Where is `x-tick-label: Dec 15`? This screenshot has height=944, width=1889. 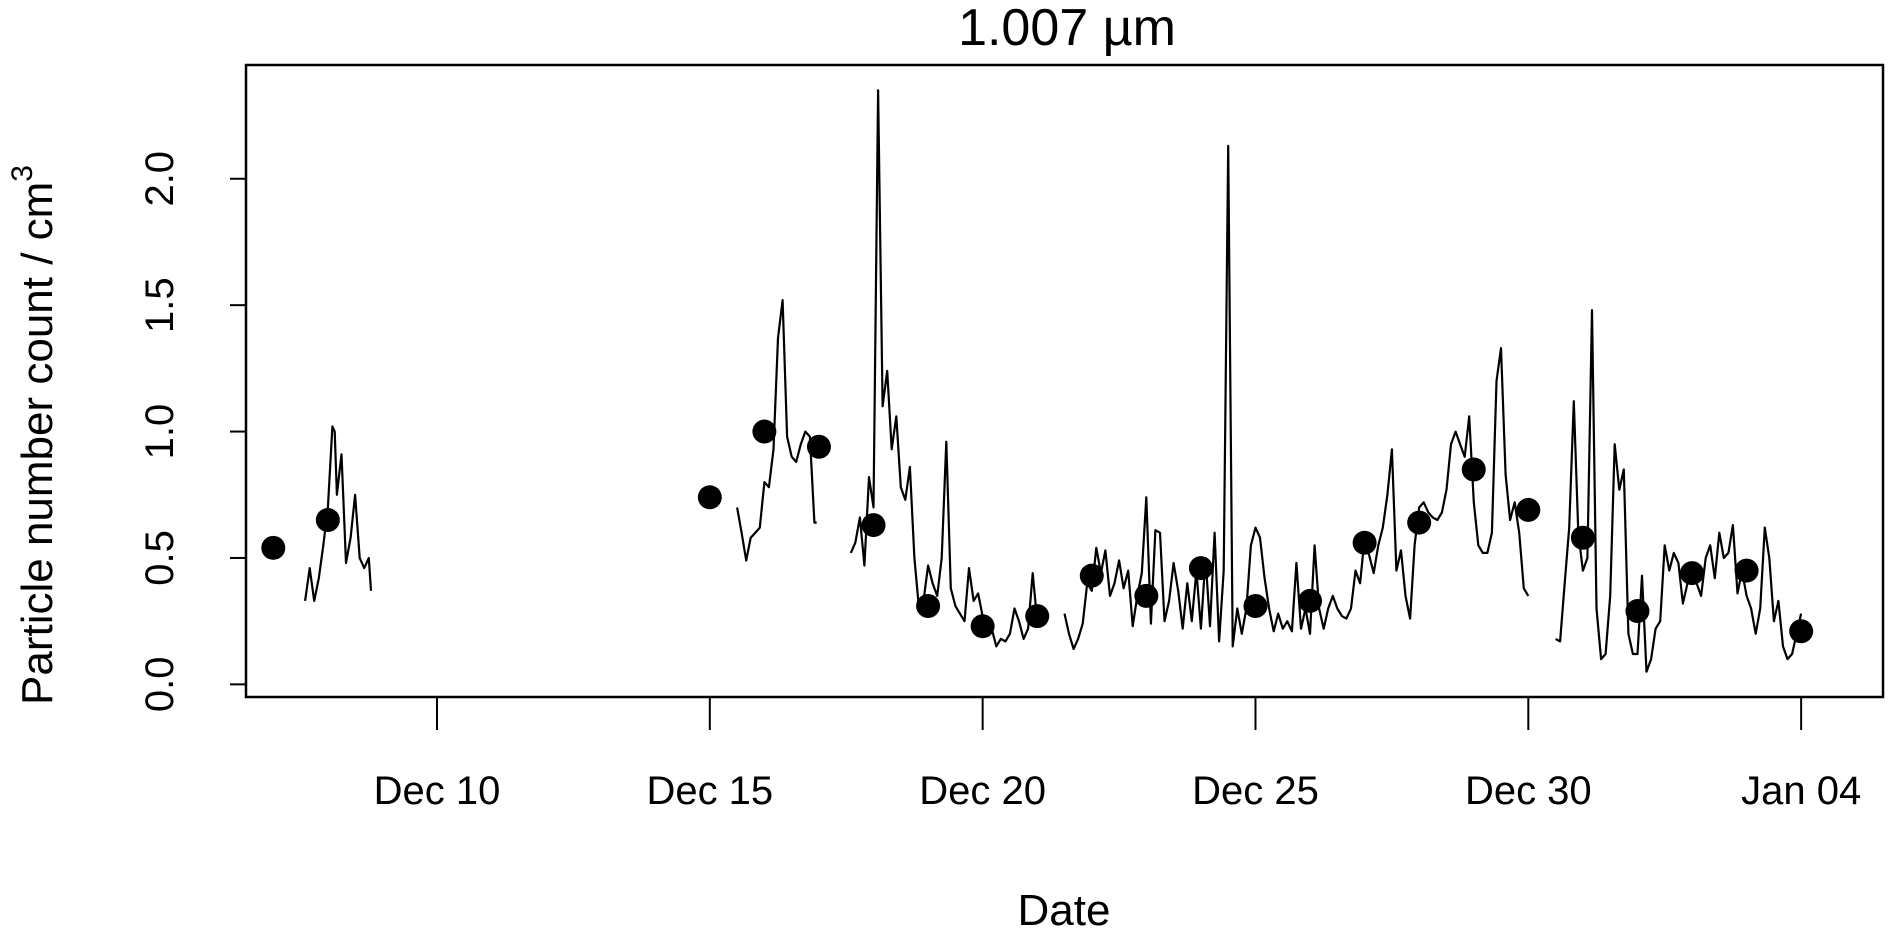
x-tick-label: Dec 15 is located at coordinates (709, 791).